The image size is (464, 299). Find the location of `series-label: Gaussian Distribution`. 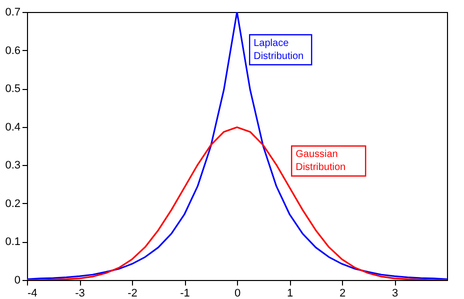

series-label: Gaussian Distribution is located at coordinates (321, 161).